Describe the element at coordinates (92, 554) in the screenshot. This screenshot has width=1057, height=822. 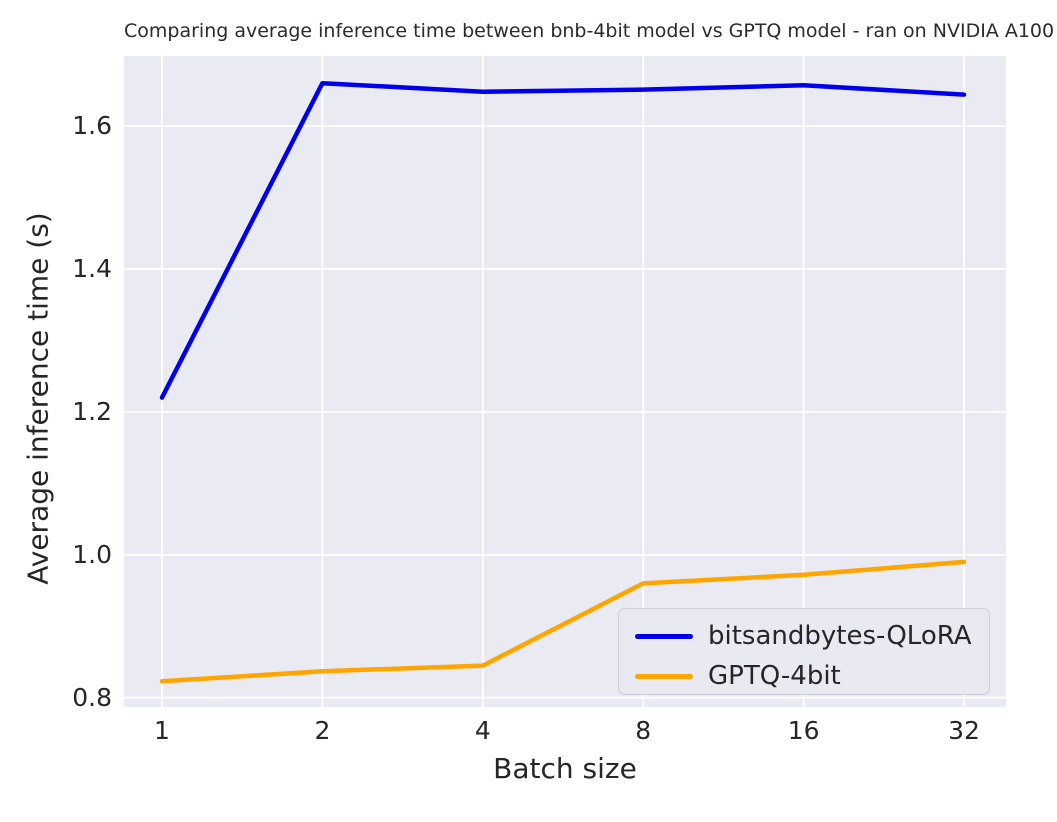
I see `y-tick-label: 1.0` at that location.